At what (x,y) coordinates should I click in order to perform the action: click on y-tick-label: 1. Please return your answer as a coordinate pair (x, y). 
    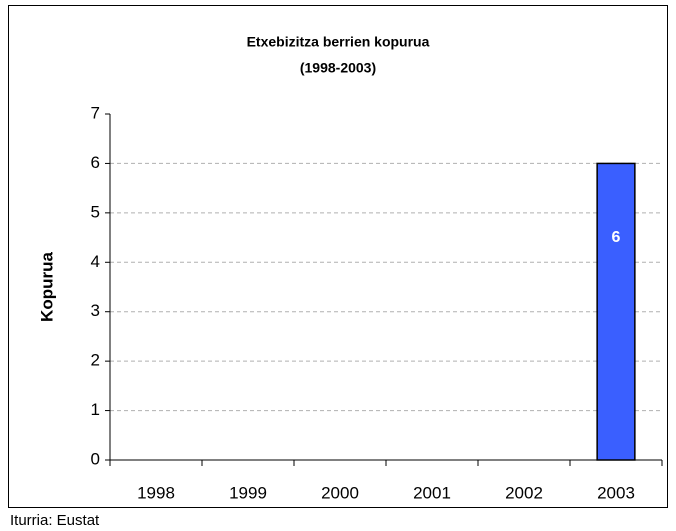
    Looking at the image, I should click on (95, 409).